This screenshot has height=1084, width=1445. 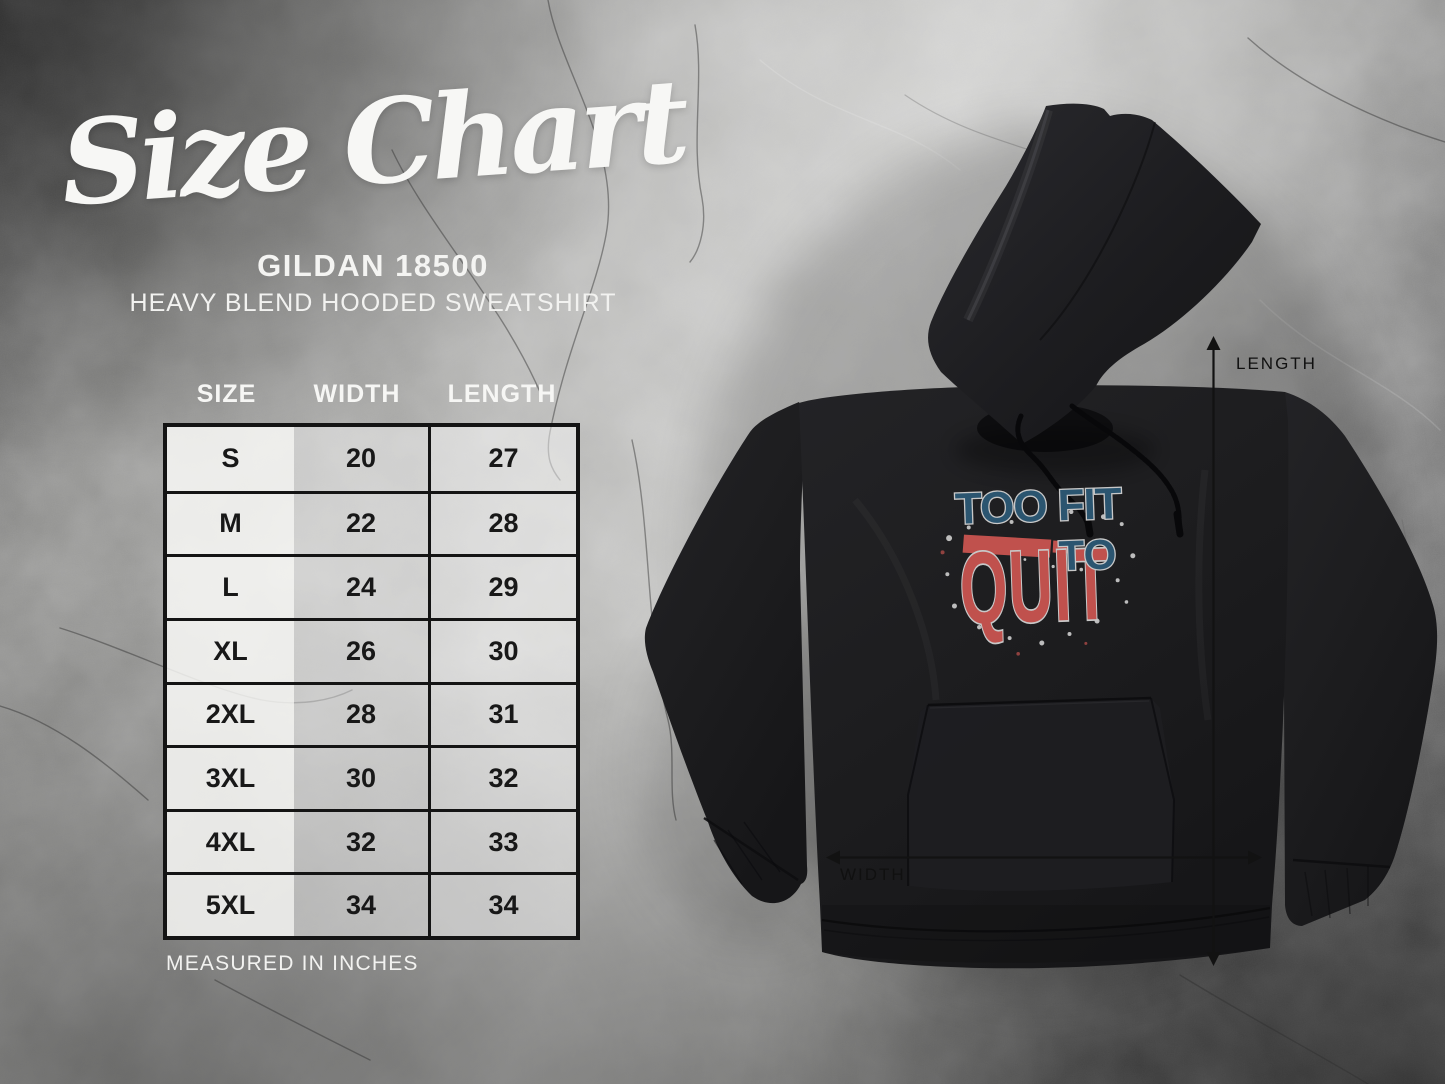 What do you see at coordinates (1094, 273) in the screenshot?
I see `hood` at bounding box center [1094, 273].